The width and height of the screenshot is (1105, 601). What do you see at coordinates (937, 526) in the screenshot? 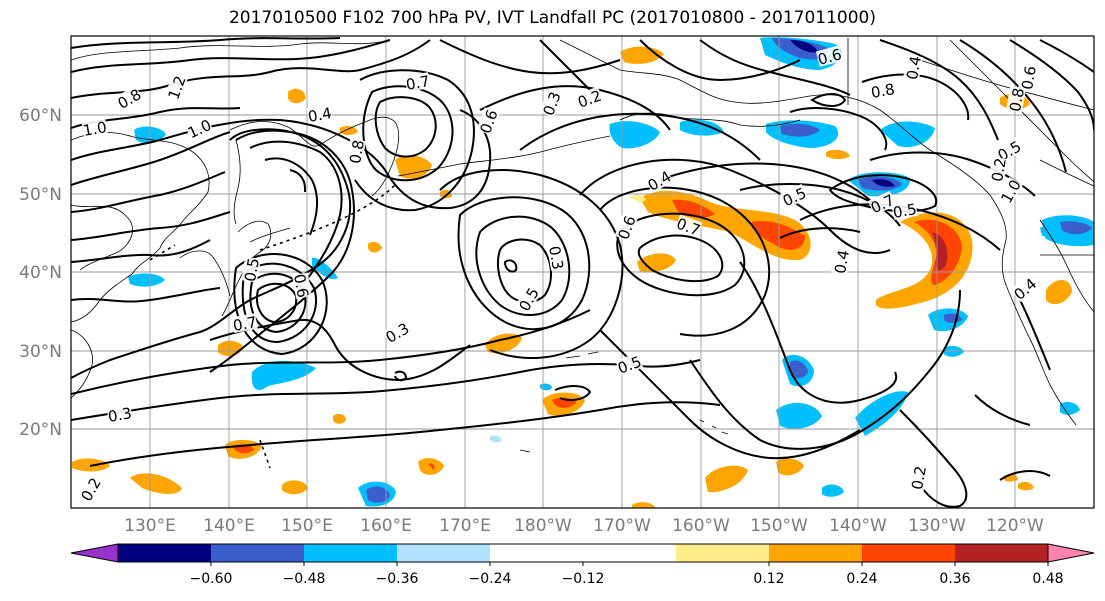
I see `lon-label: 130°W` at bounding box center [937, 526].